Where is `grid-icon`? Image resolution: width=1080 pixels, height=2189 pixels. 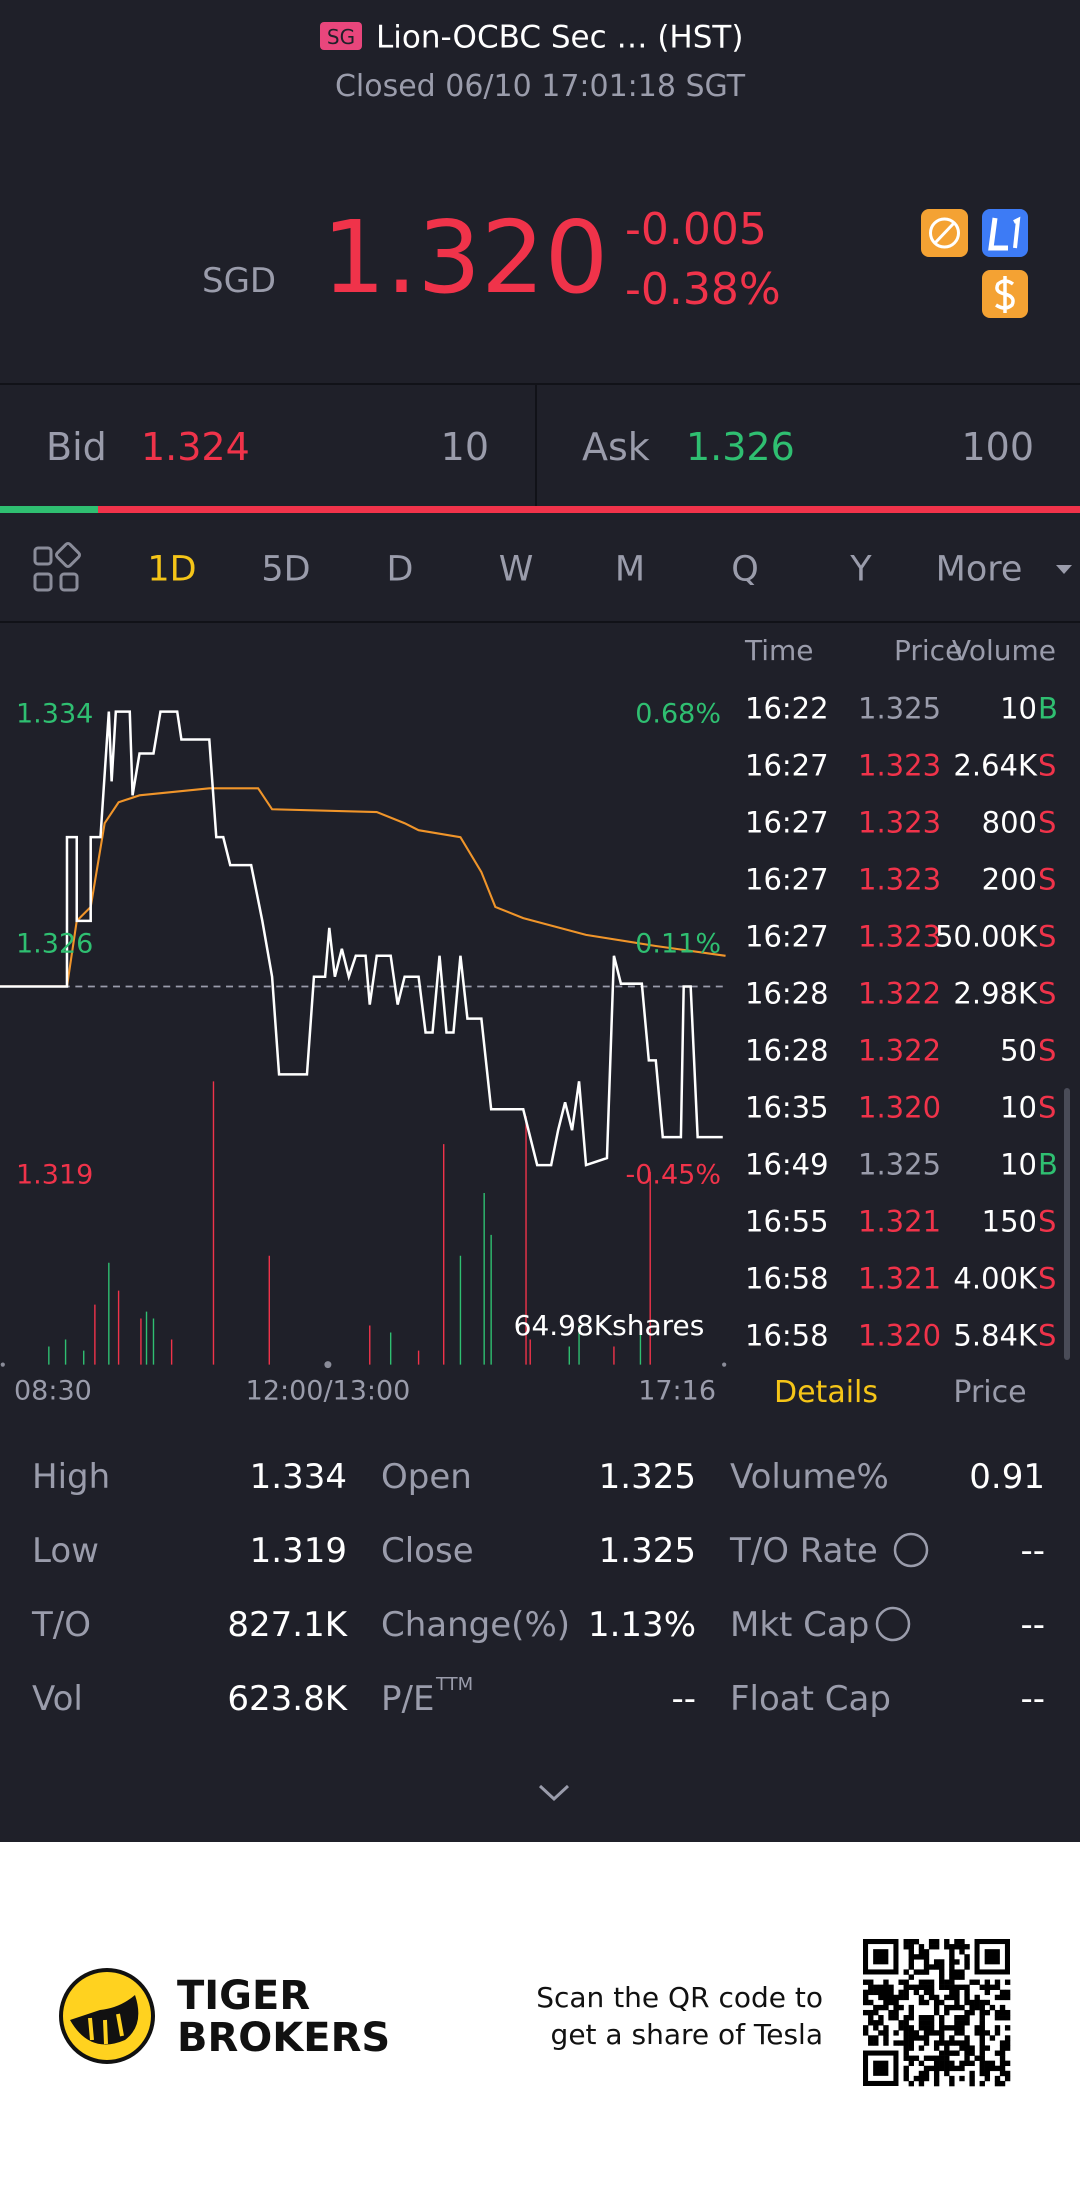 grid-icon is located at coordinates (57, 567).